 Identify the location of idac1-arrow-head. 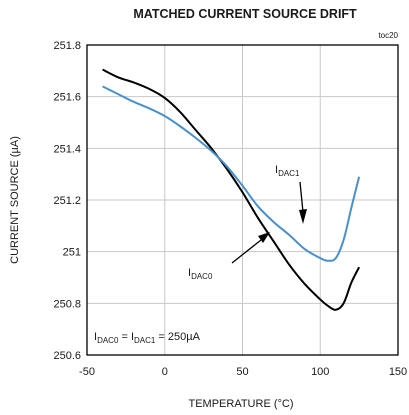
(303, 216).